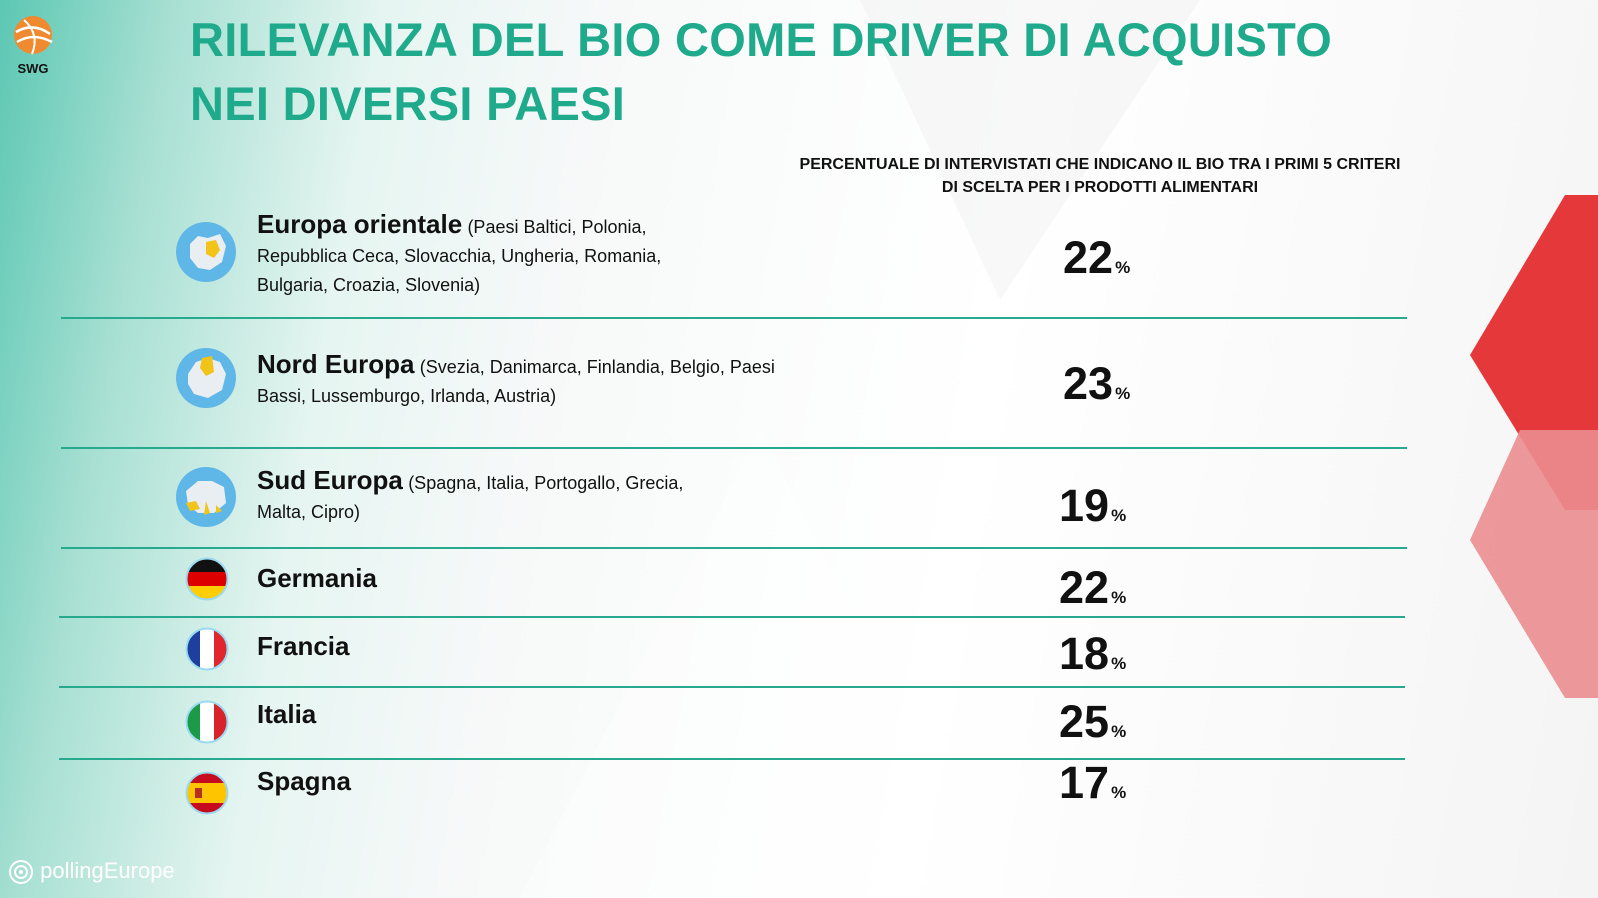 The width and height of the screenshot is (1598, 898). What do you see at coordinates (33, 35) in the screenshot?
I see `swg-globe-icon` at bounding box center [33, 35].